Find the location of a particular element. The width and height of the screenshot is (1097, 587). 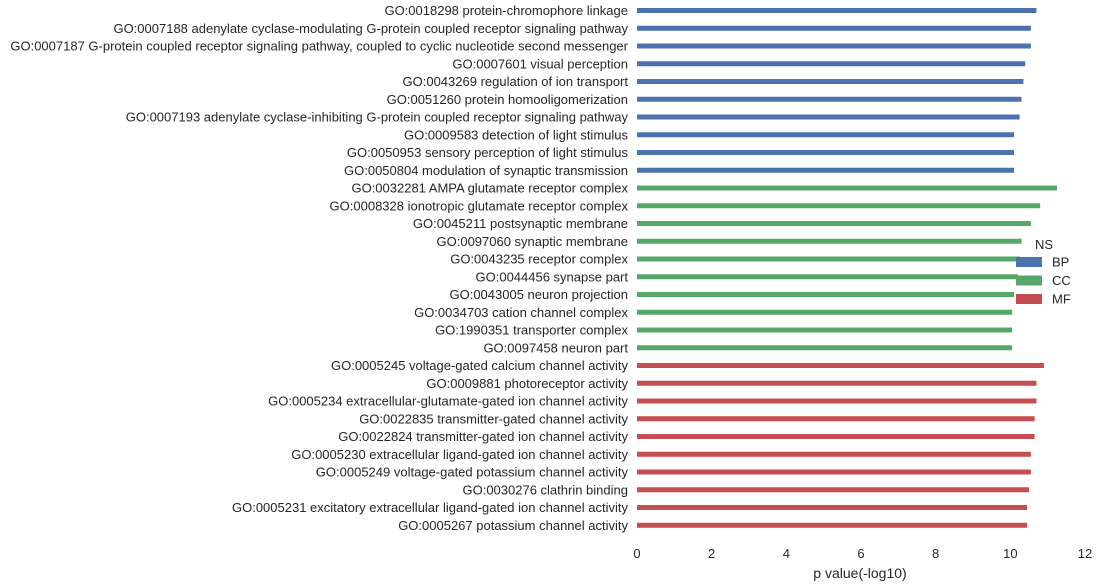

x-axis: 0 2 4 6 8 10 12 is located at coordinates (862, 553).